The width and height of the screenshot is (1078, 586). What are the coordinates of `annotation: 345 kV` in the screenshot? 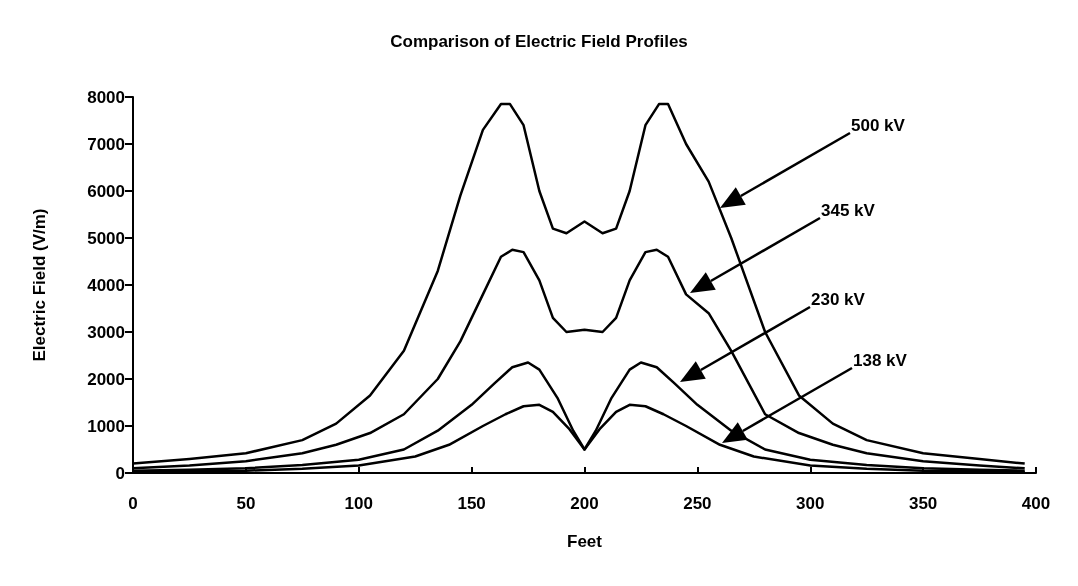 It's located at (848, 210).